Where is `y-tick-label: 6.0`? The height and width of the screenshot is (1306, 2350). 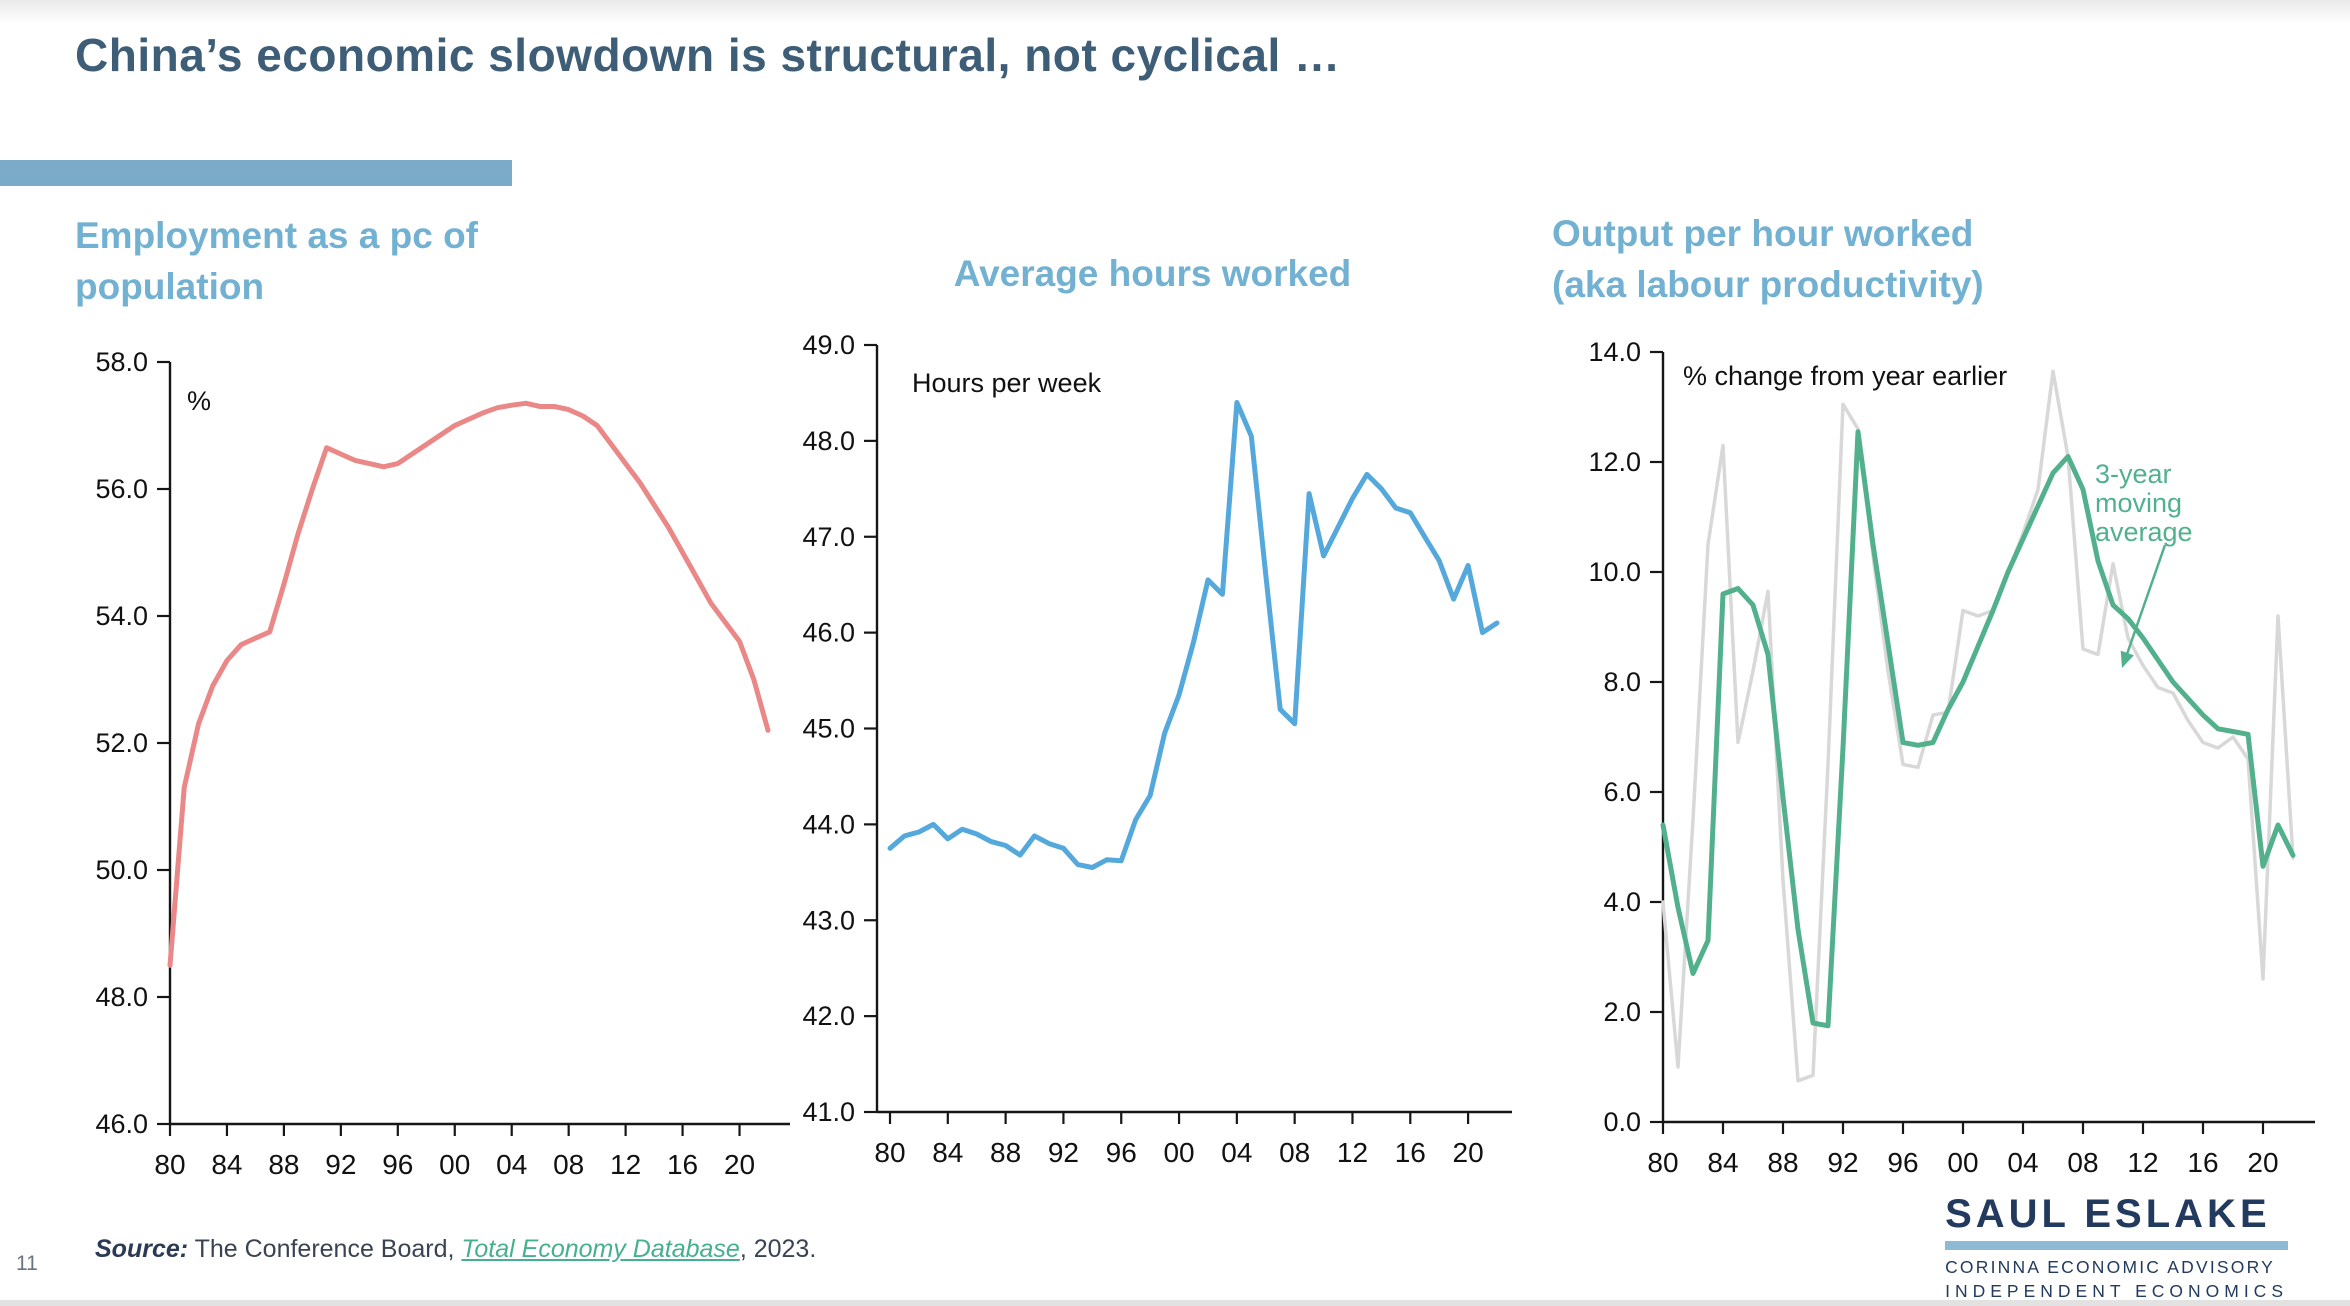
y-tick-label: 6.0 is located at coordinates (1622, 792).